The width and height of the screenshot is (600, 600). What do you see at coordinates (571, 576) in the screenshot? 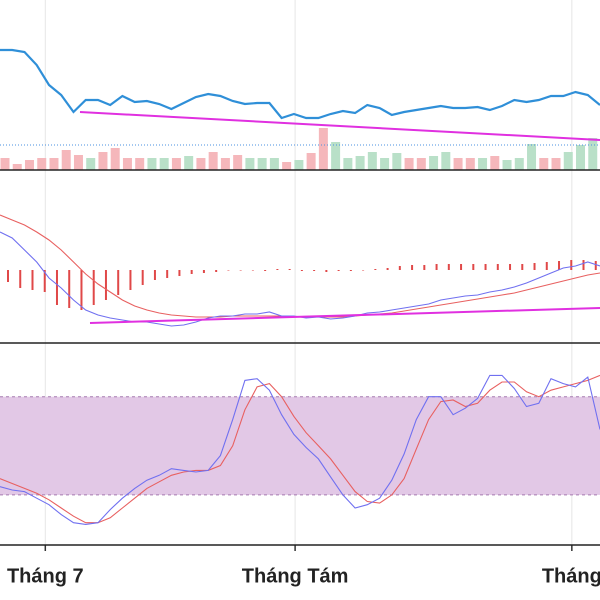
I see `x-tick-label: Tháng` at bounding box center [571, 576].